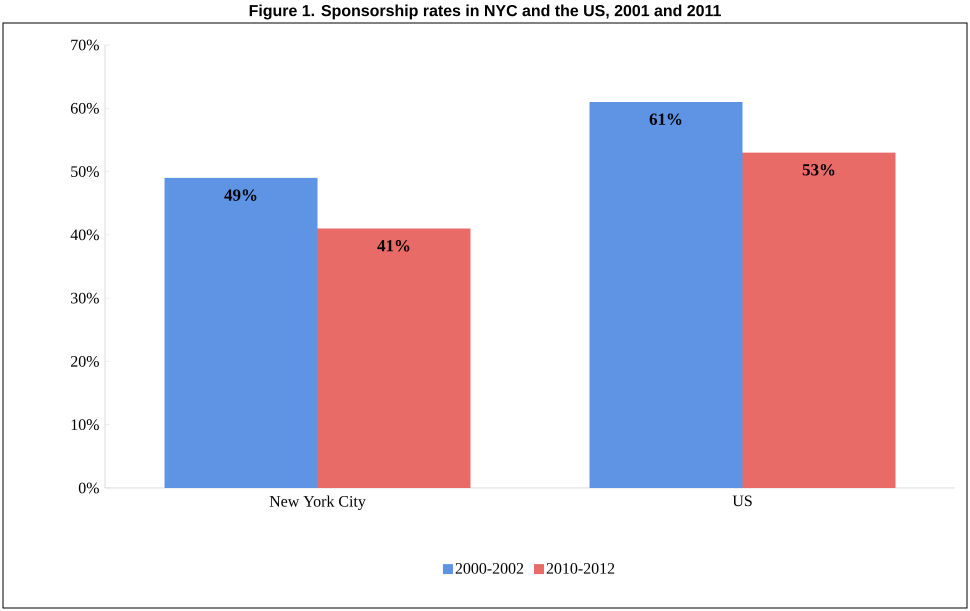 The width and height of the screenshot is (970, 611). I want to click on y-tick-label: 60%, so click(84, 108).